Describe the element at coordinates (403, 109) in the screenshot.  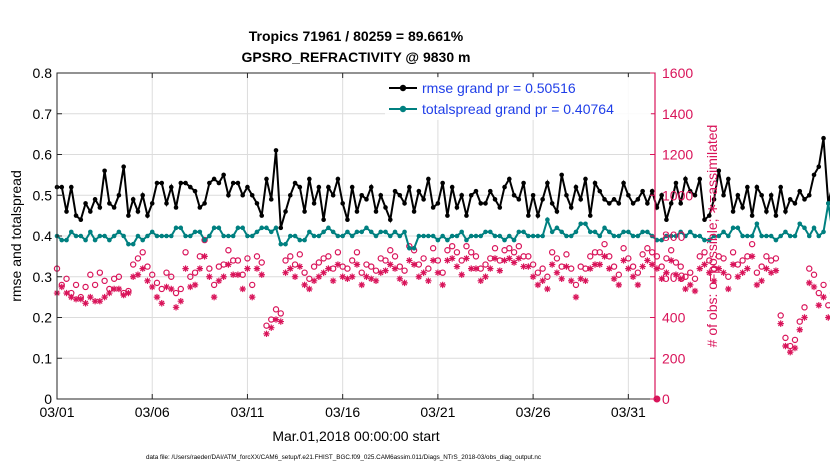
I see `legend-spread-marker` at that location.